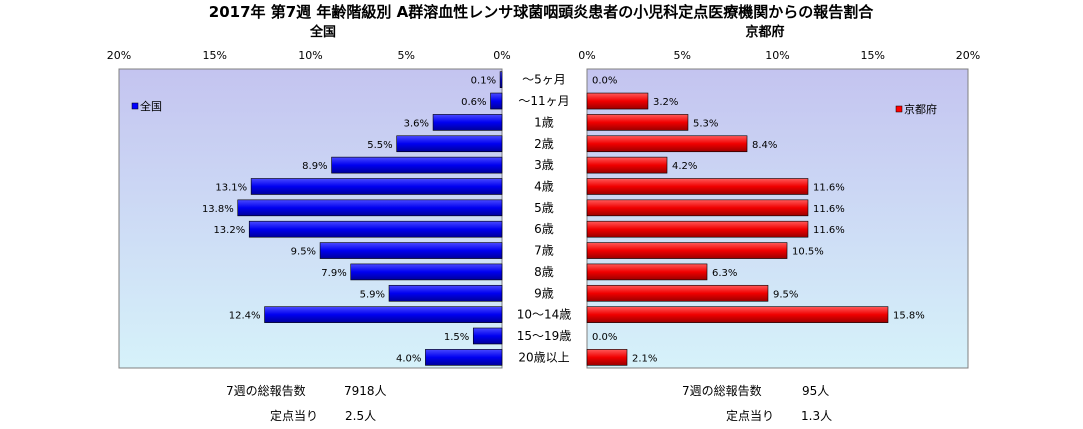  Describe the element at coordinates (586, 55) in the screenshot. I see `right-tick-label: 0%` at that location.